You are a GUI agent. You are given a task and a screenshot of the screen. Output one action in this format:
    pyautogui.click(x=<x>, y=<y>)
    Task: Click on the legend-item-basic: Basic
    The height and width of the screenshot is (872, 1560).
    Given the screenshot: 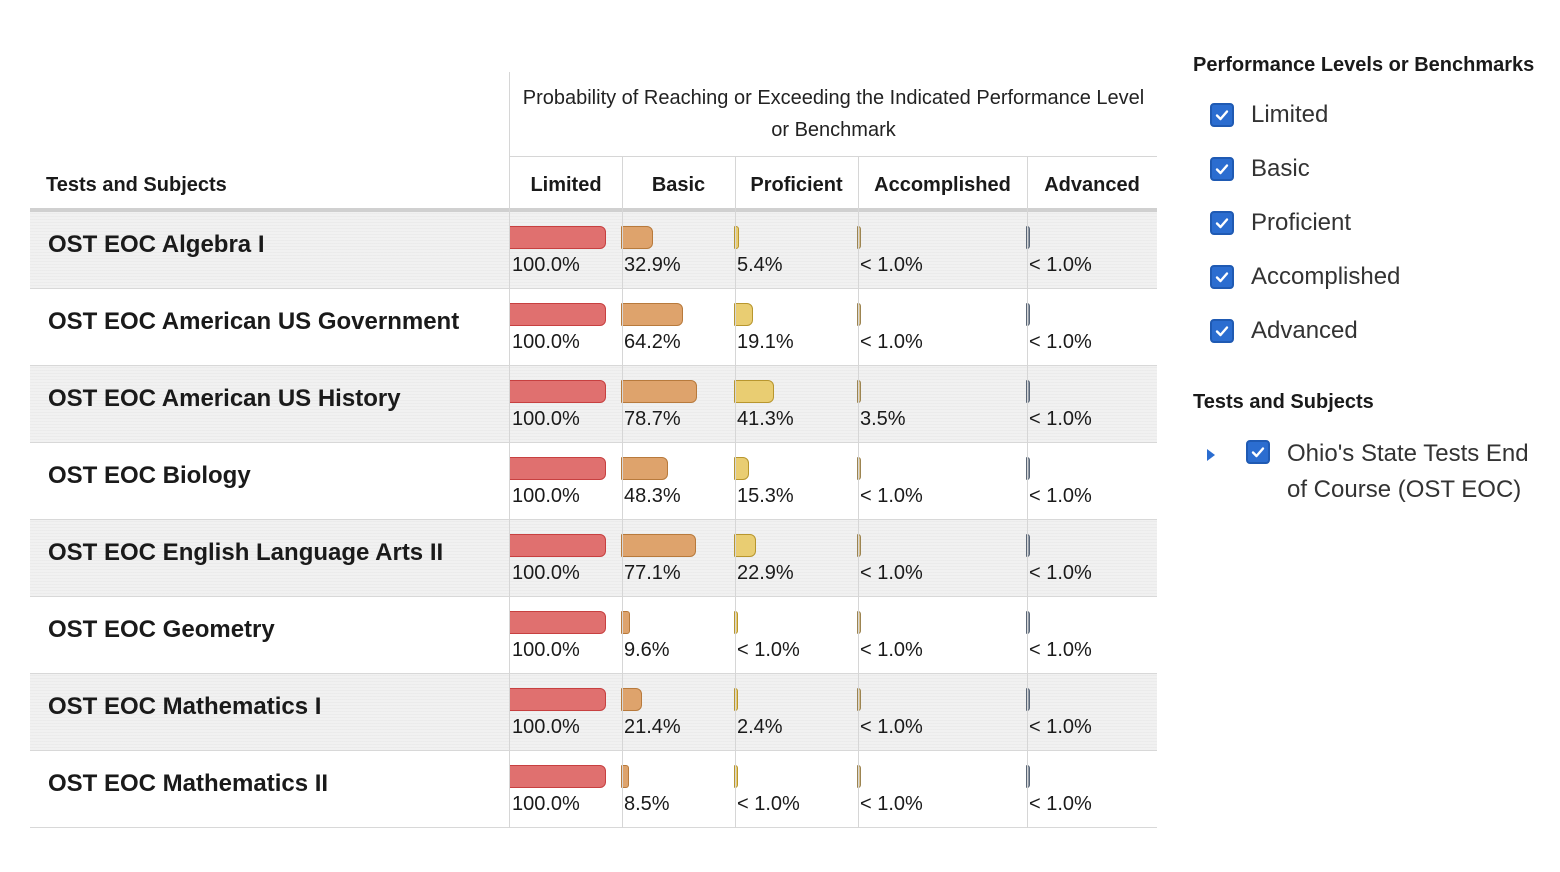 What is the action you would take?
    pyautogui.click(x=1260, y=169)
    